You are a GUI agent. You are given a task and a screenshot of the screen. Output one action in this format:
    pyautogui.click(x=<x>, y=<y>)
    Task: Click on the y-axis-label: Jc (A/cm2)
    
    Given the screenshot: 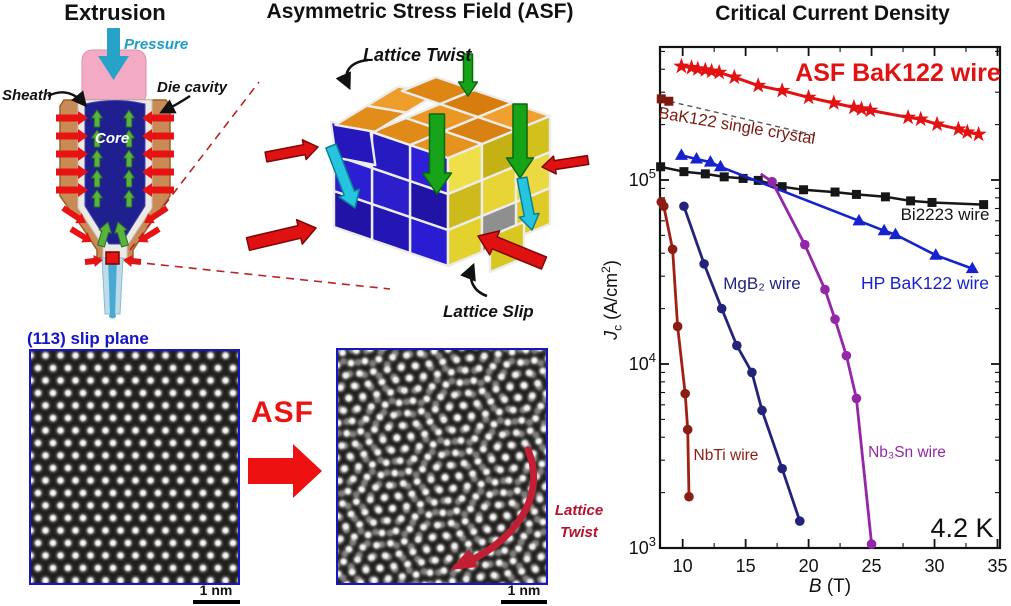 What is the action you would take?
    pyautogui.click(x=612, y=300)
    